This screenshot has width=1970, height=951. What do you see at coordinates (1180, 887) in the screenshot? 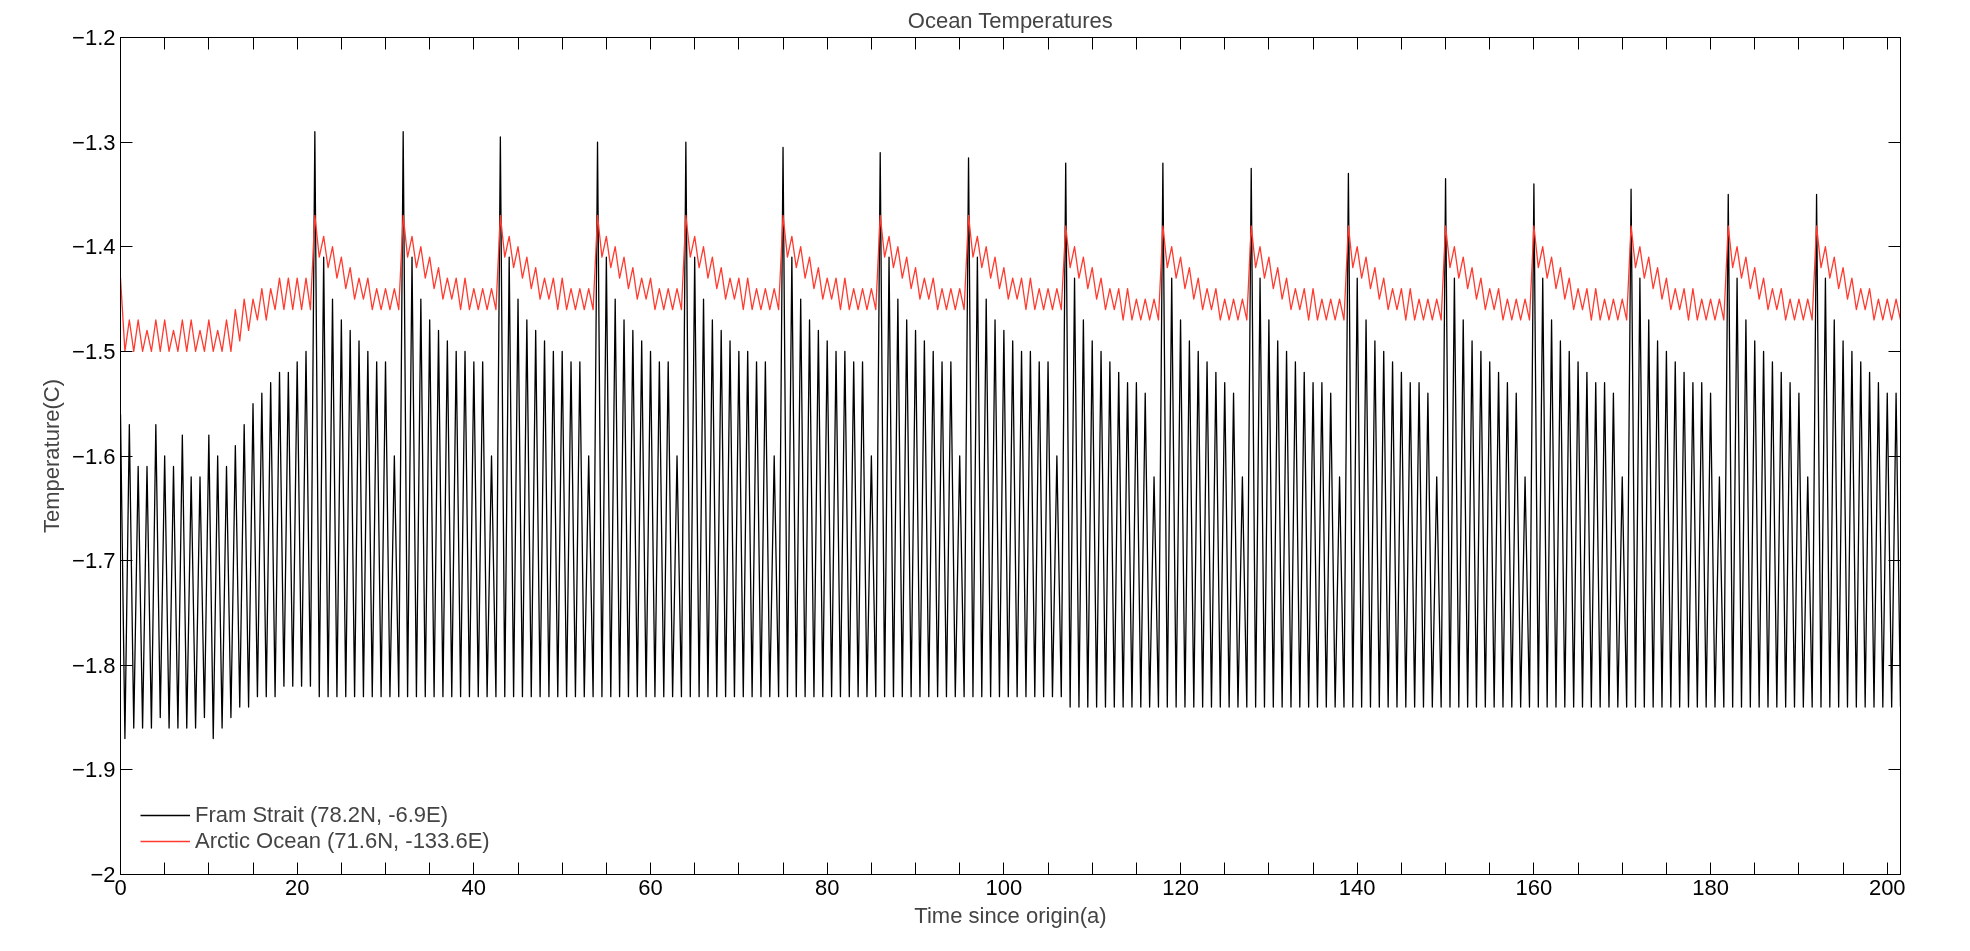
I see `x-tick-label: 120` at bounding box center [1180, 887].